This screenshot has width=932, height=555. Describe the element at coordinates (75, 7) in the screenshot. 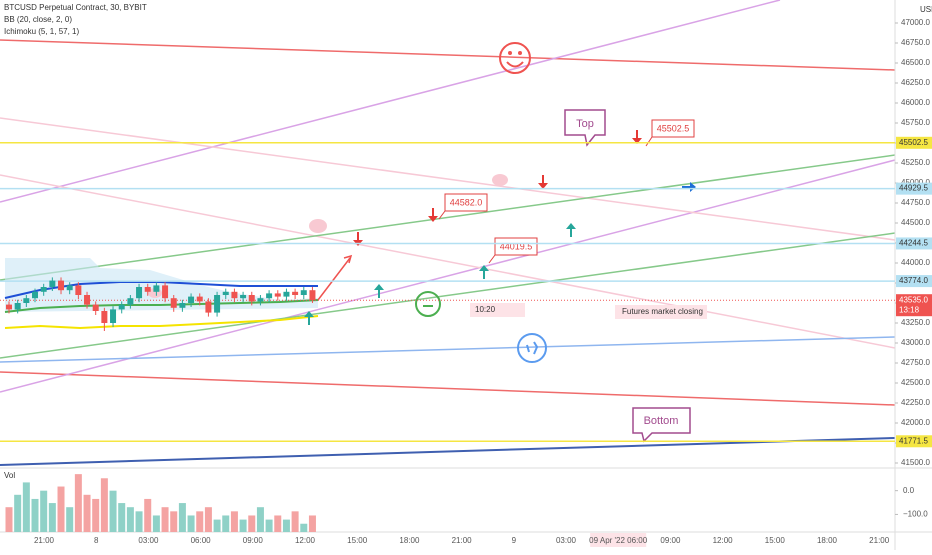

I see `chart-title: BTCUSD Perpetual Contract, 30, BYBIT` at that location.